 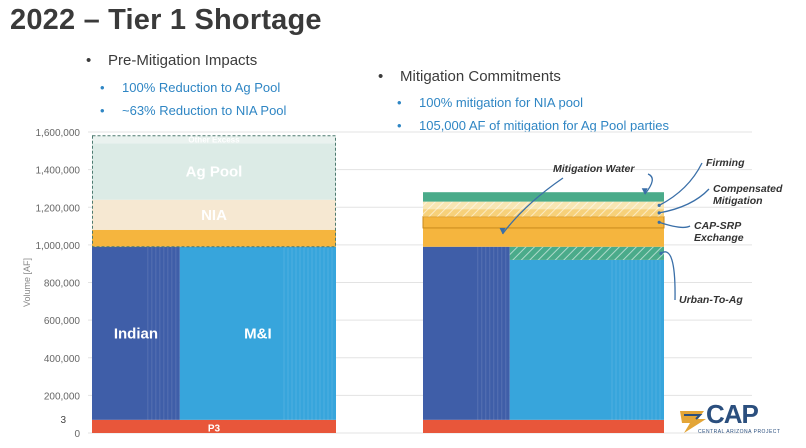 I want to click on bar-label-mi: M&I, so click(x=258, y=333).